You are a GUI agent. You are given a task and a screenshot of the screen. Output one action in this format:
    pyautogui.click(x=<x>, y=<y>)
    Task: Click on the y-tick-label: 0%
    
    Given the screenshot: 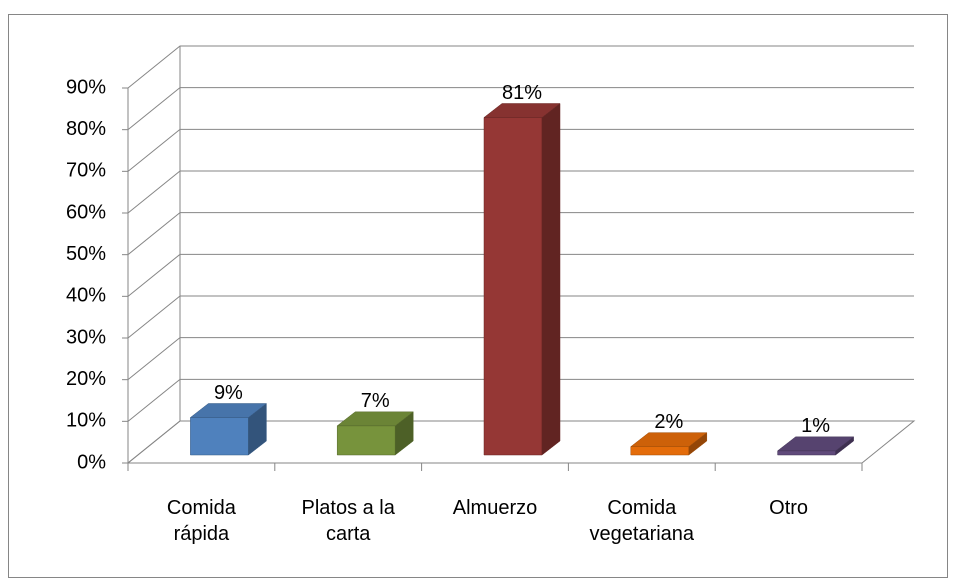 What is the action you would take?
    pyautogui.click(x=91, y=462)
    